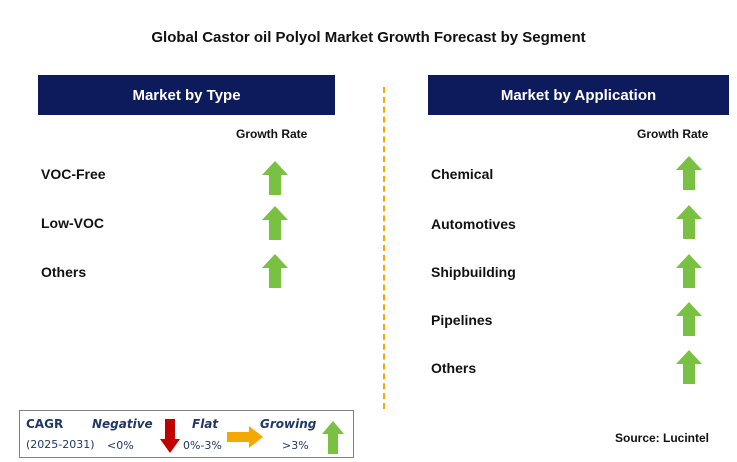 This screenshot has height=462, width=737. What do you see at coordinates (64, 272) in the screenshot?
I see `type-row-label: Others` at bounding box center [64, 272].